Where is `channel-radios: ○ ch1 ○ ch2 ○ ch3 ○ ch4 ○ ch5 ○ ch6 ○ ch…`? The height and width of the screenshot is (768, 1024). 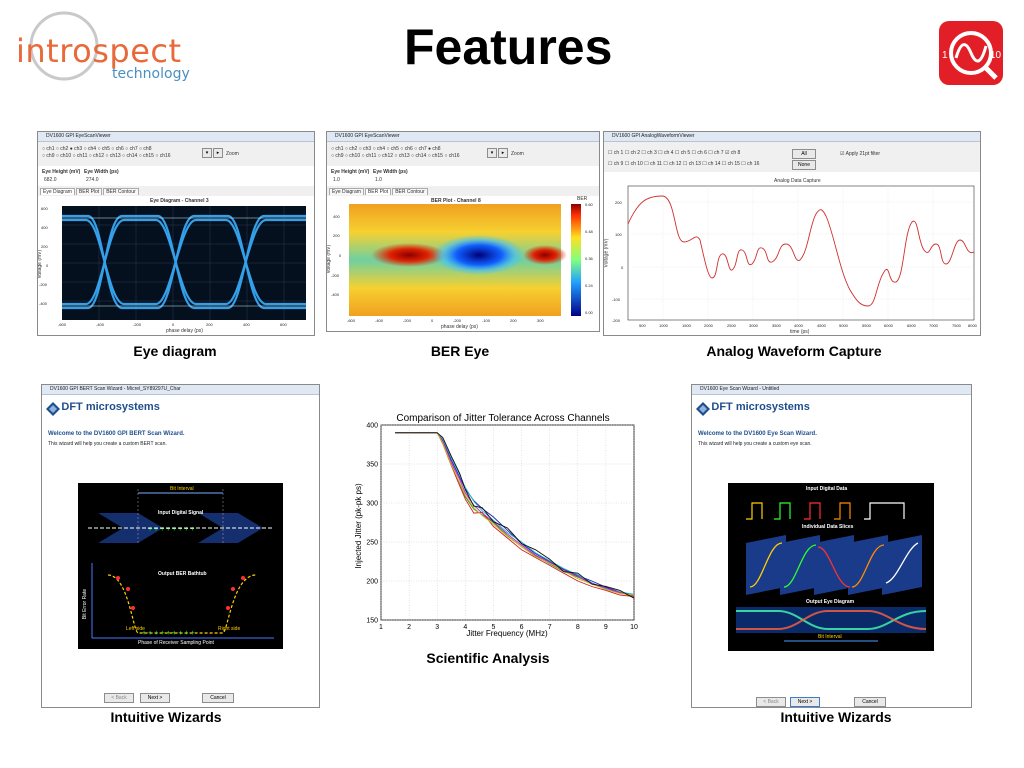 channel-radios: ○ ch1 ○ ch2 ○ ch3 ○ ch4 ○ ch5 ○ ch6 ○ ch… is located at coordinates (386, 149).